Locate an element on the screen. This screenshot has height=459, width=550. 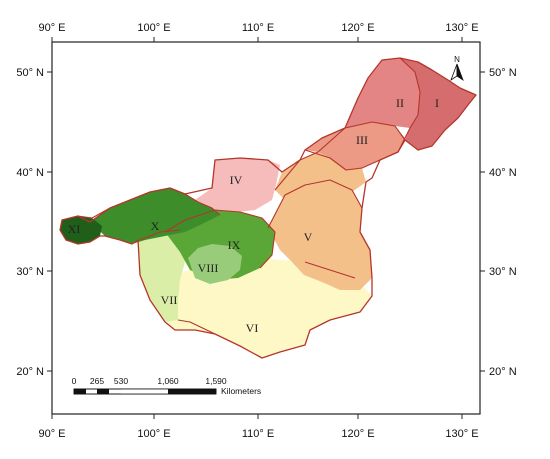
north-arrow-label: N is located at coordinates (457, 59).